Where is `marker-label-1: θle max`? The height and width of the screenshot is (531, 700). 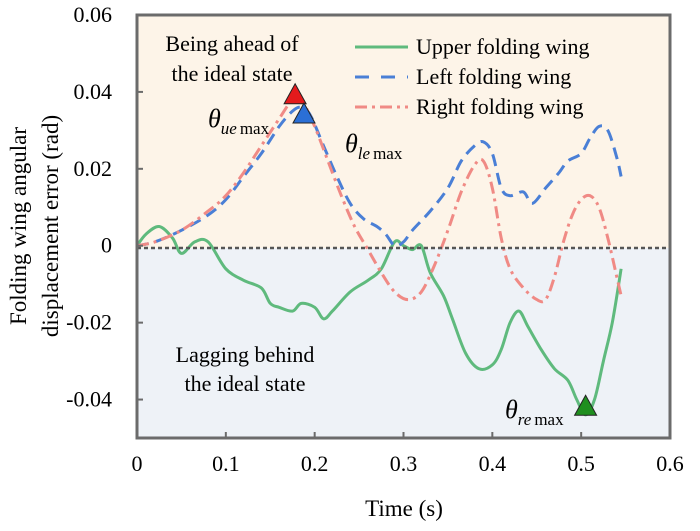
marker-label-1: θle max is located at coordinates (374, 146).